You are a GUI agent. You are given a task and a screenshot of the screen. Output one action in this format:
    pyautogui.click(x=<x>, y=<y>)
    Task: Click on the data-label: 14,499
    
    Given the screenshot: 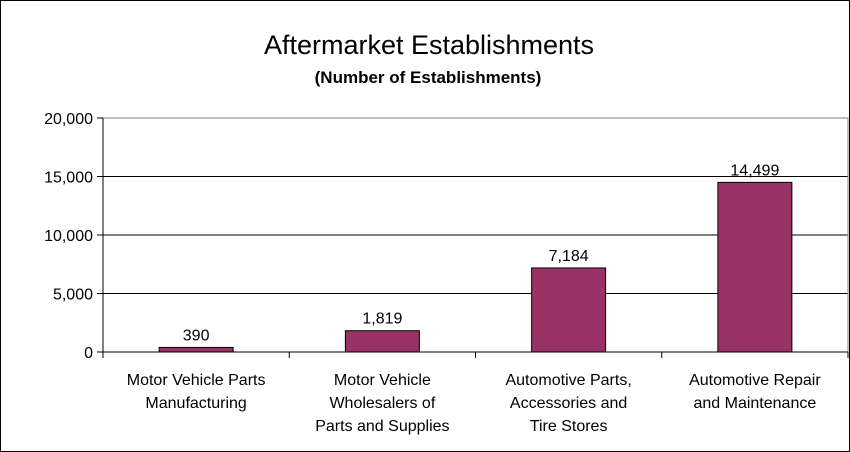 What is the action you would take?
    pyautogui.click(x=754, y=170)
    